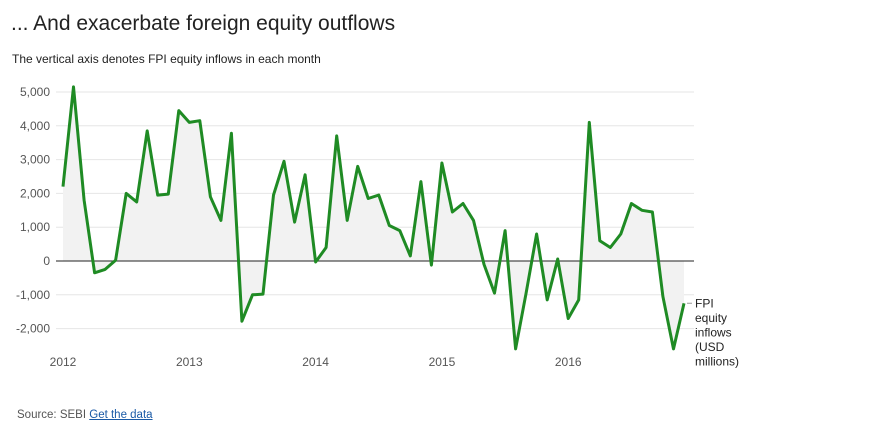  What do you see at coordinates (35, 193) in the screenshot?
I see `y-tick-label: 2,000` at bounding box center [35, 193].